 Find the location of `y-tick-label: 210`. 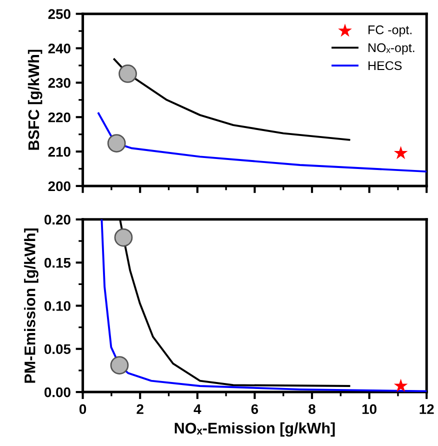

y-tick-label: 210 is located at coordinates (59, 151).